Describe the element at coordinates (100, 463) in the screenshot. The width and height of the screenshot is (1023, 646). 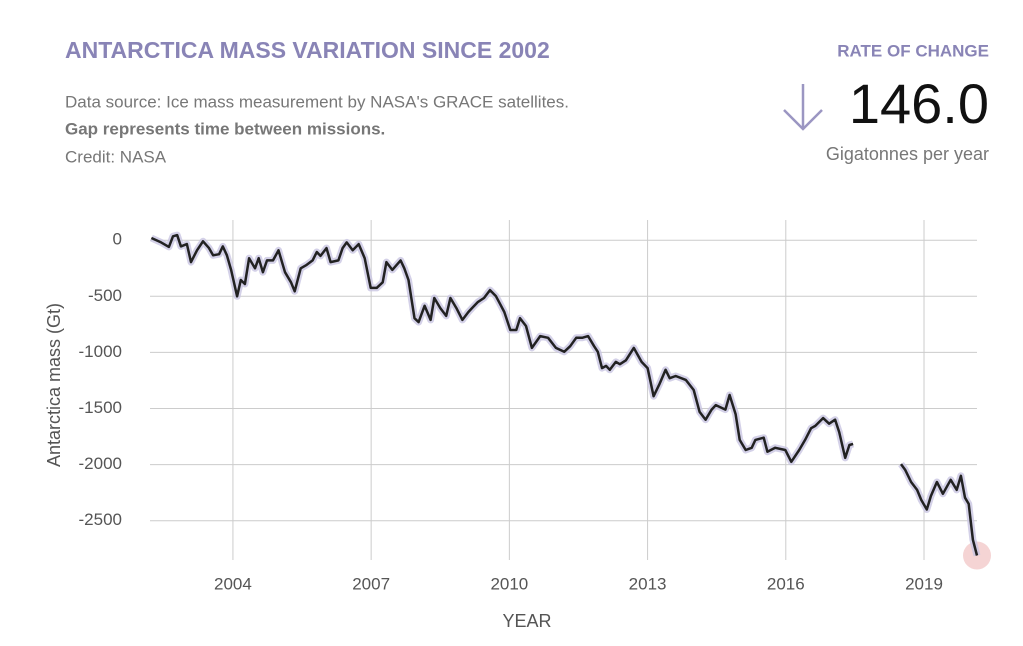
I see `y-tick-label: -2000` at that location.